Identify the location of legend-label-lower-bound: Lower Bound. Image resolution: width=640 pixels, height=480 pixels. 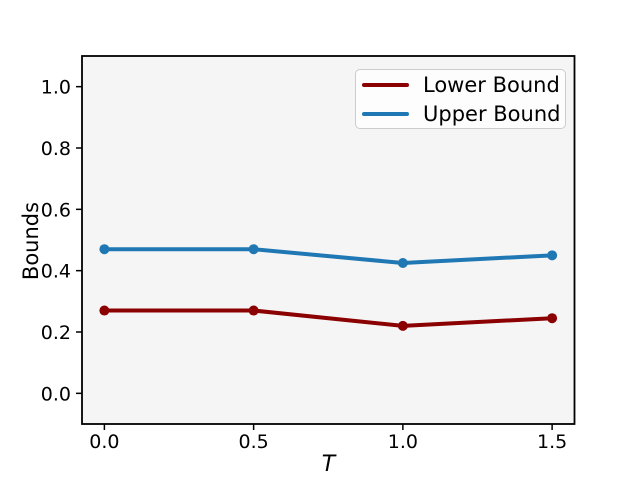
(491, 84).